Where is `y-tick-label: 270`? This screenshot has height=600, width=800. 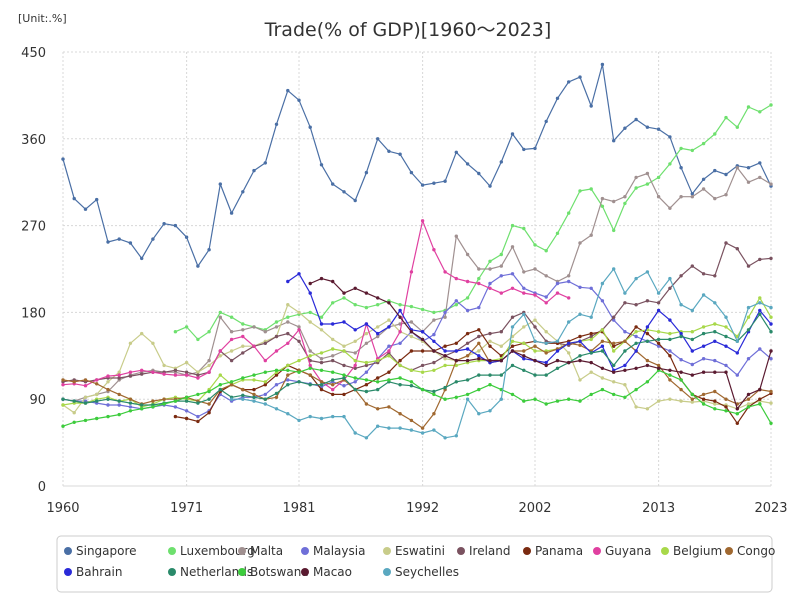
y-tick-label: 270 is located at coordinates (33, 227).